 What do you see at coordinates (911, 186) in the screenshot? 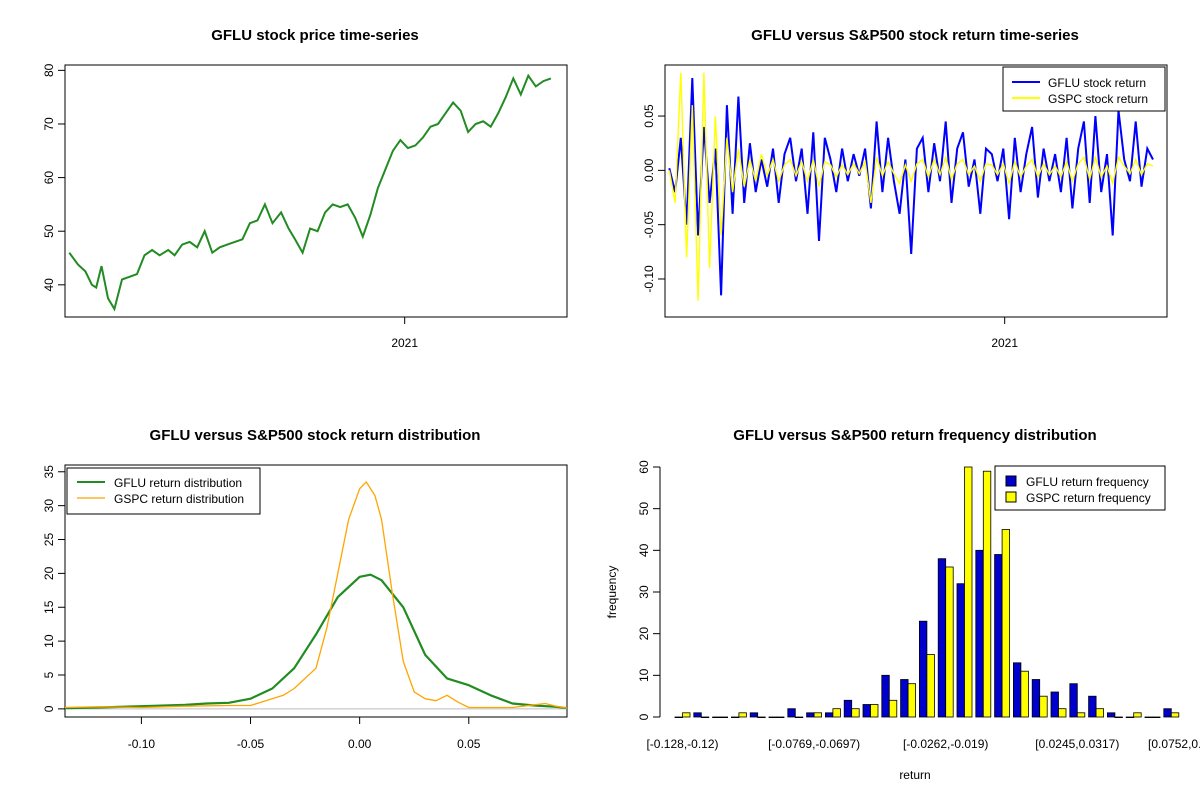
I see `gspc-return-line` at bounding box center [911, 186].